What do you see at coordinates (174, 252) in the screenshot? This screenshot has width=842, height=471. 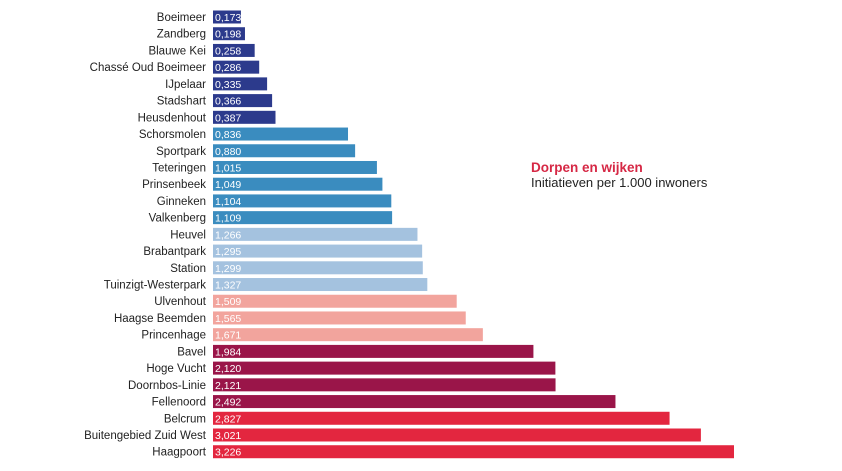 I see `category-label: Brabantpark` at bounding box center [174, 252].